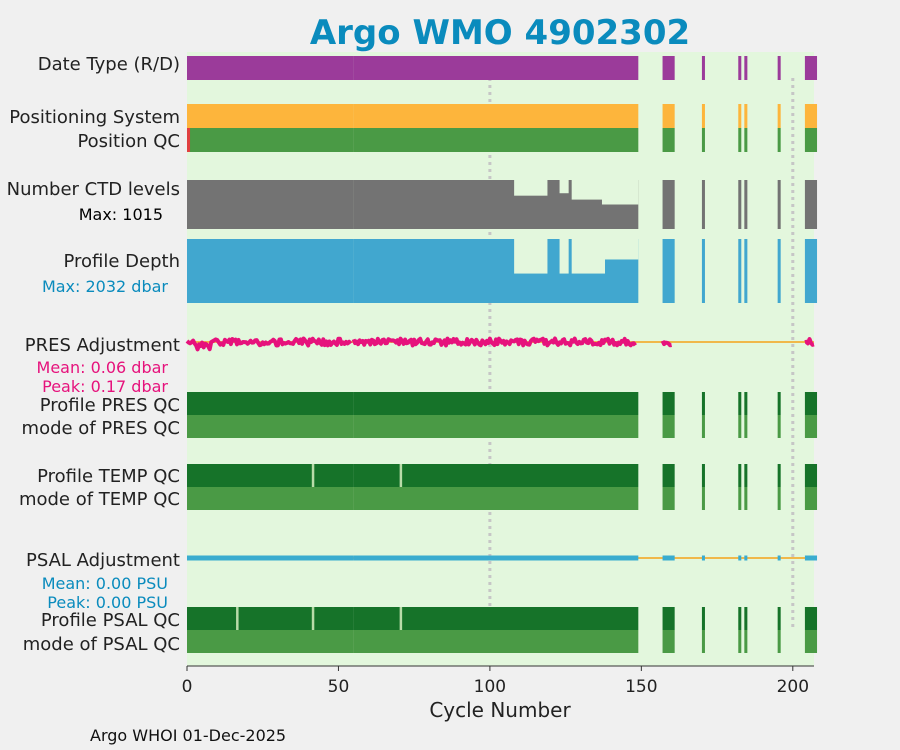 Image resolution: width=900 pixels, height=750 pixels. Describe the element at coordinates (502, 271) in the screenshot. I see `row-profile-depth` at that location.